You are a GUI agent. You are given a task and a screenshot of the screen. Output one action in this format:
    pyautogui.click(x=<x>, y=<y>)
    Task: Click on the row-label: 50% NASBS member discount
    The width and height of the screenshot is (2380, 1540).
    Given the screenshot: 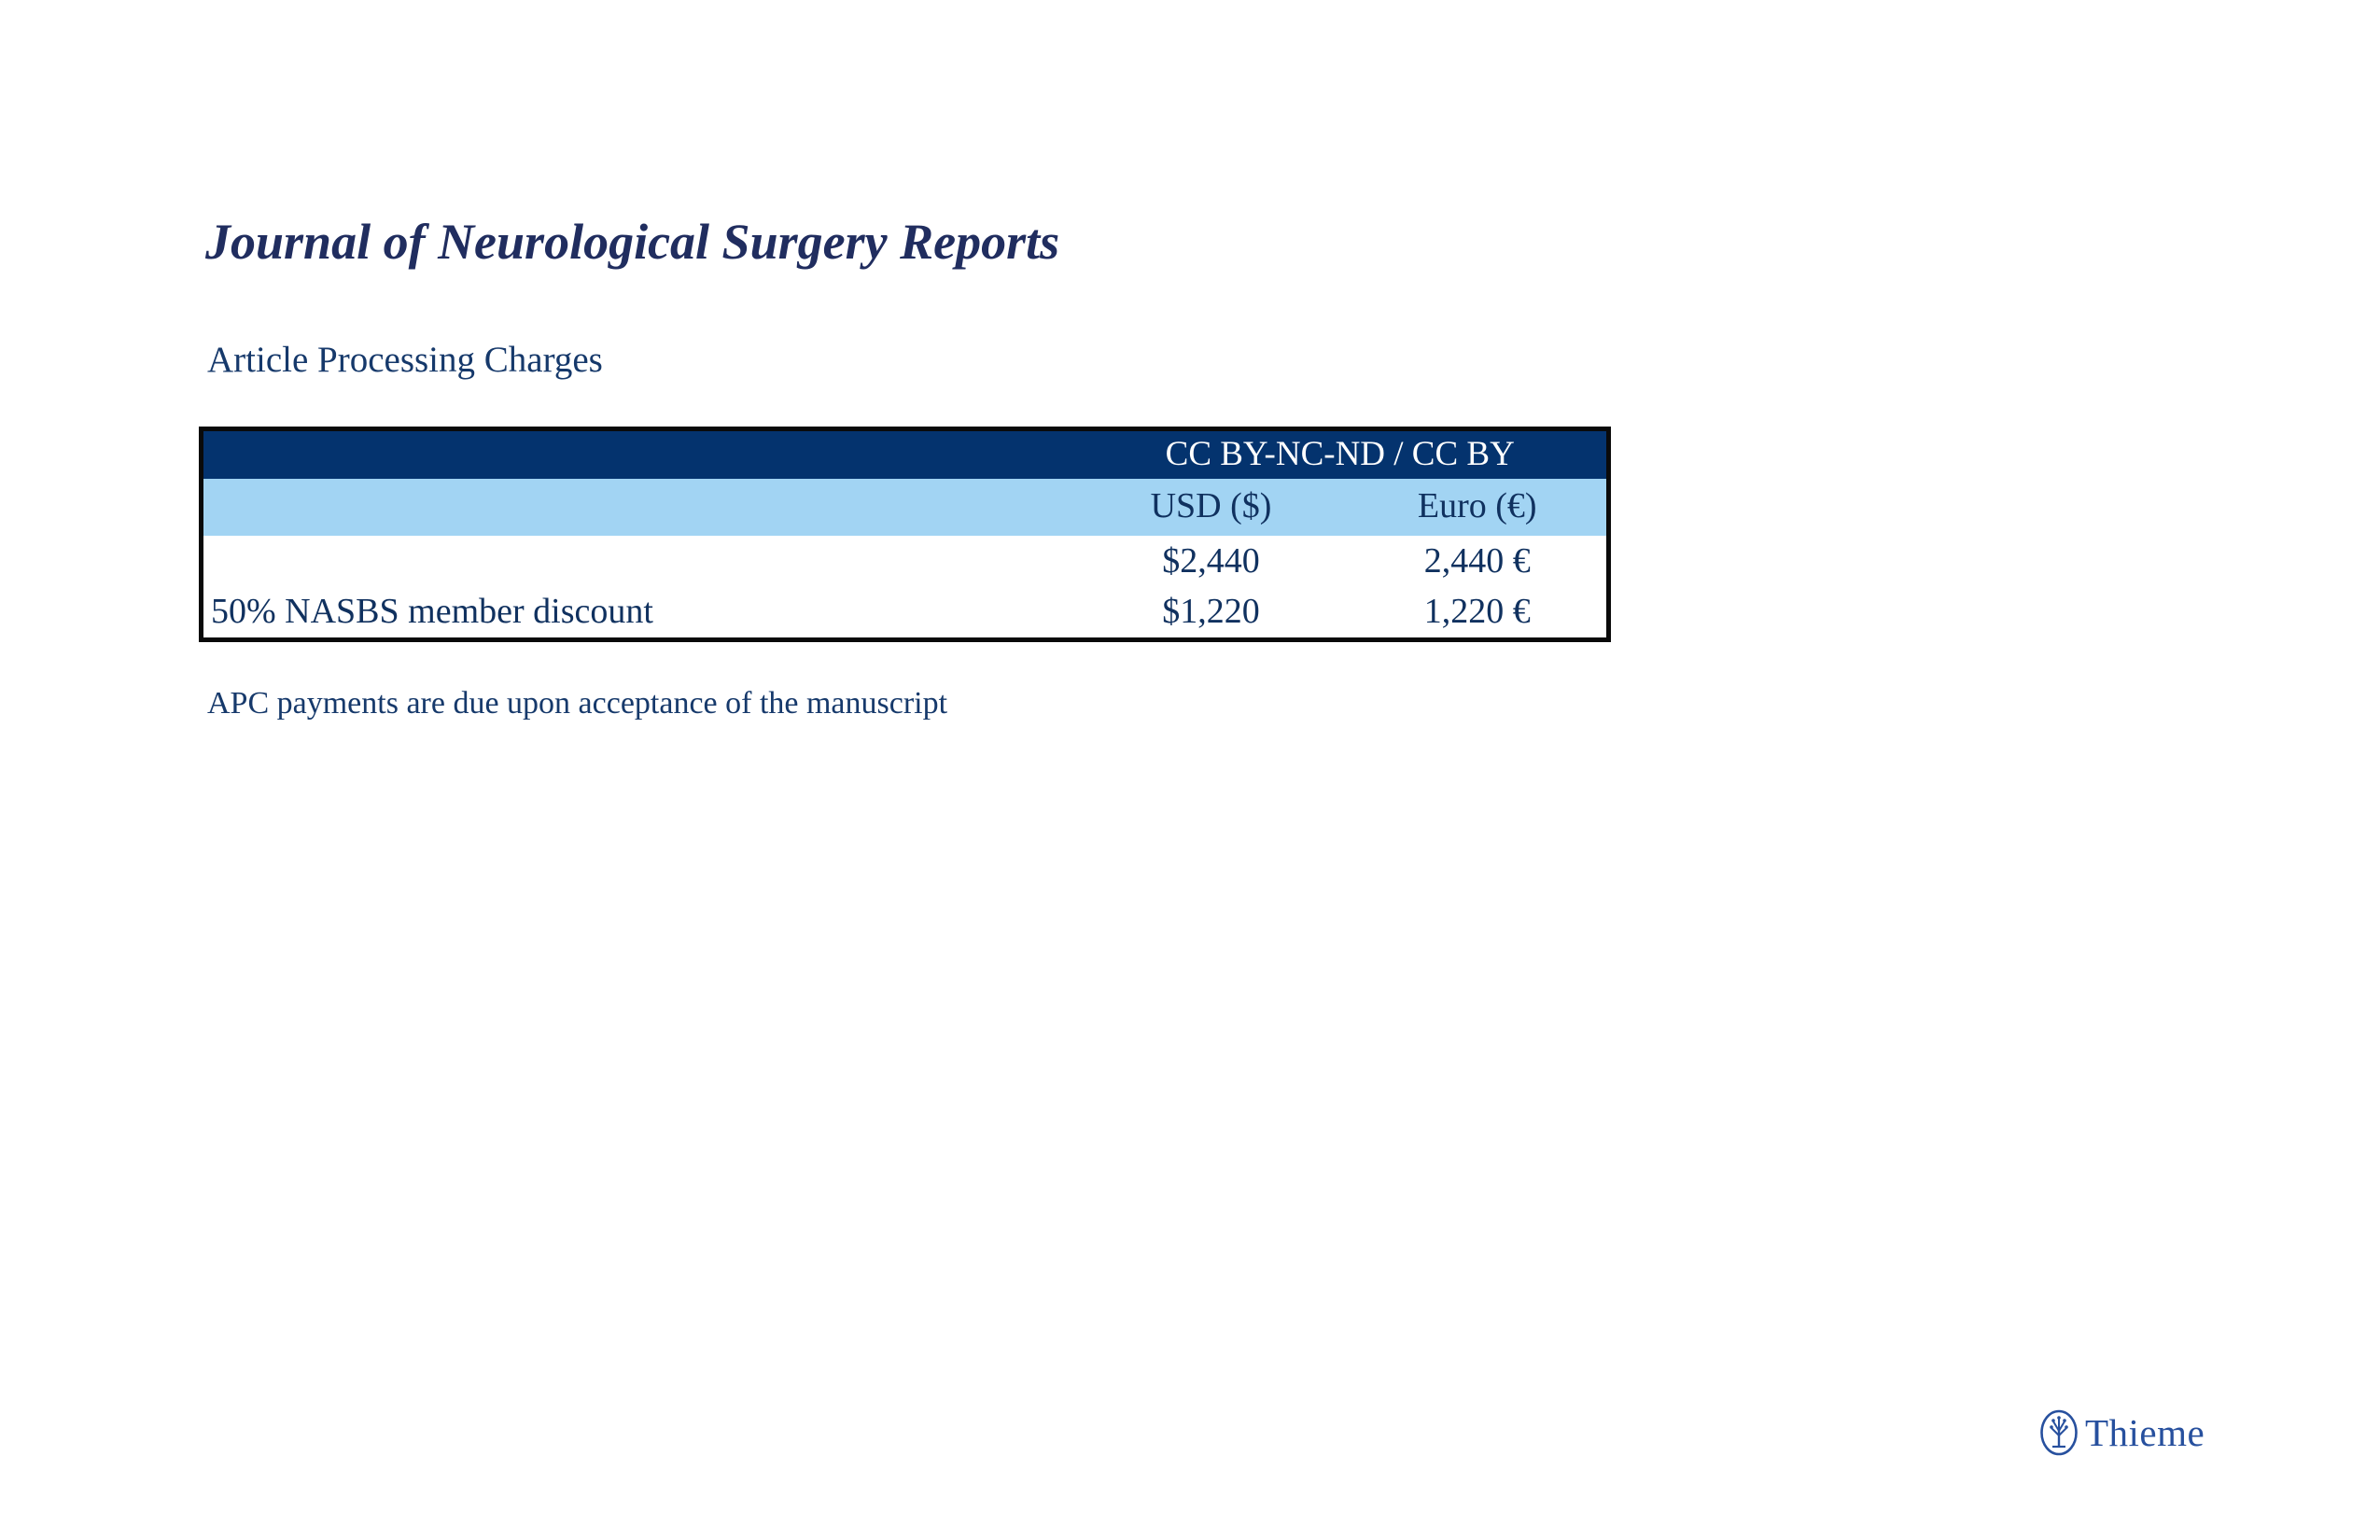 What is the action you would take?
    pyautogui.click(x=432, y=612)
    